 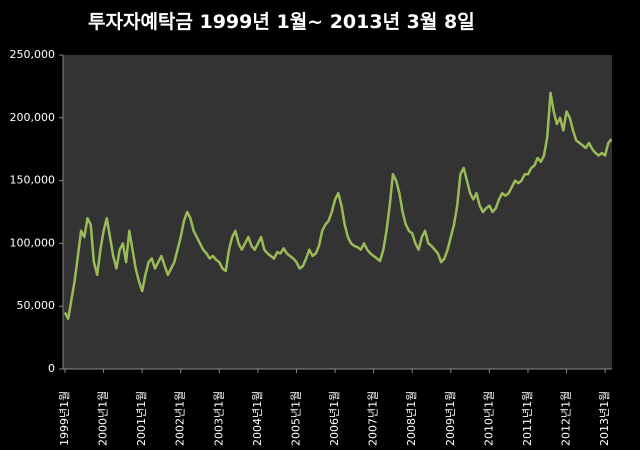 What do you see at coordinates (527, 418) in the screenshot?
I see `x-tick-label: 2011년1월` at bounding box center [527, 418].